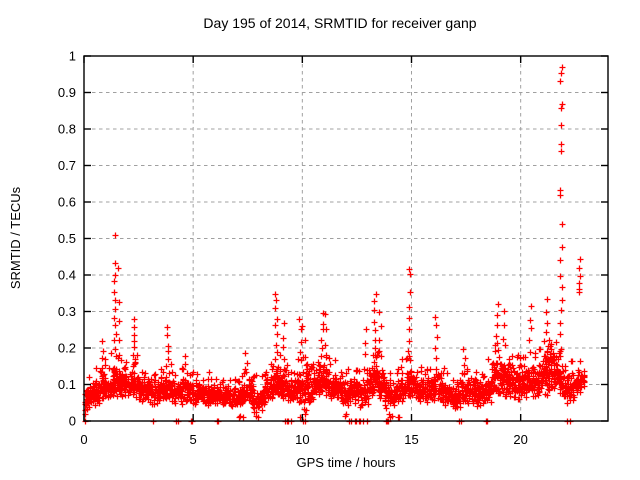  Describe the element at coordinates (193, 439) in the screenshot. I see `x-tick-label: 5` at that location.